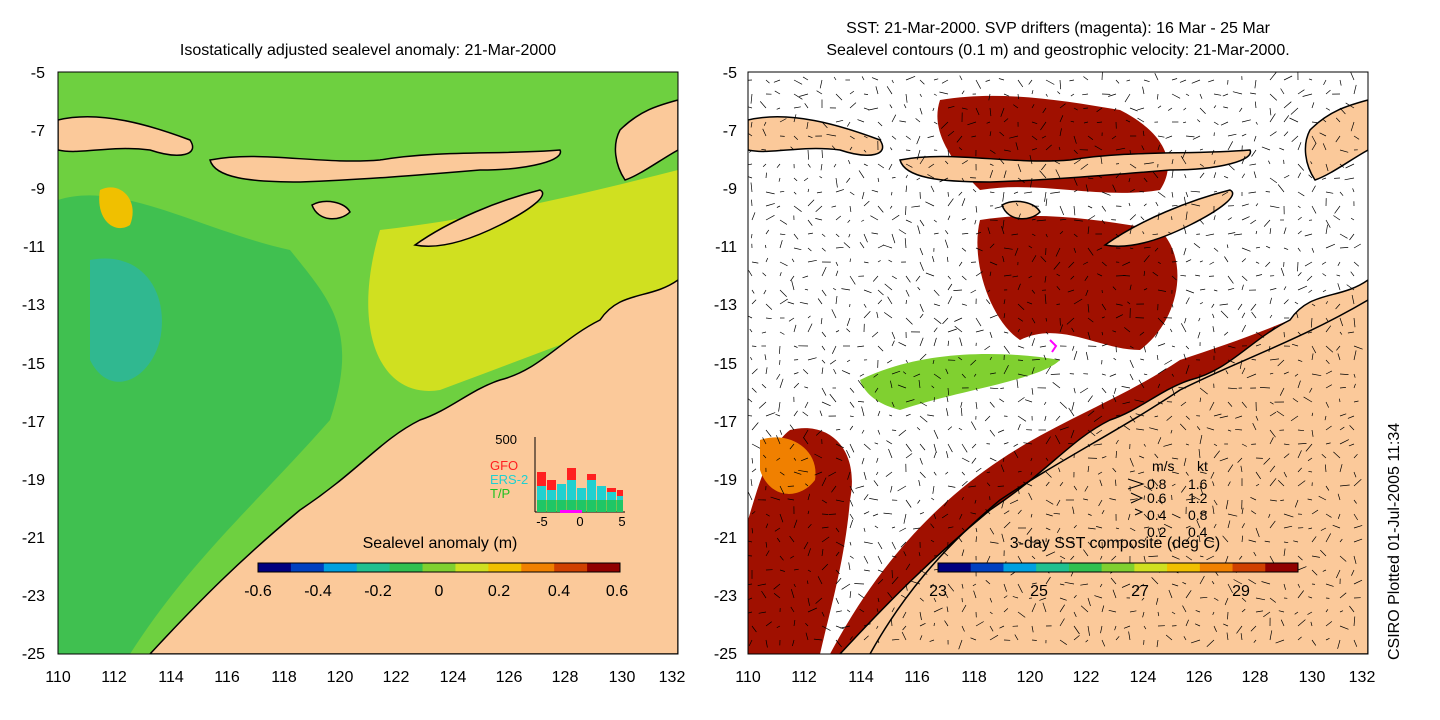 The image size is (1440, 720). I want to click on left-y-tick: -11, so click(34, 247).